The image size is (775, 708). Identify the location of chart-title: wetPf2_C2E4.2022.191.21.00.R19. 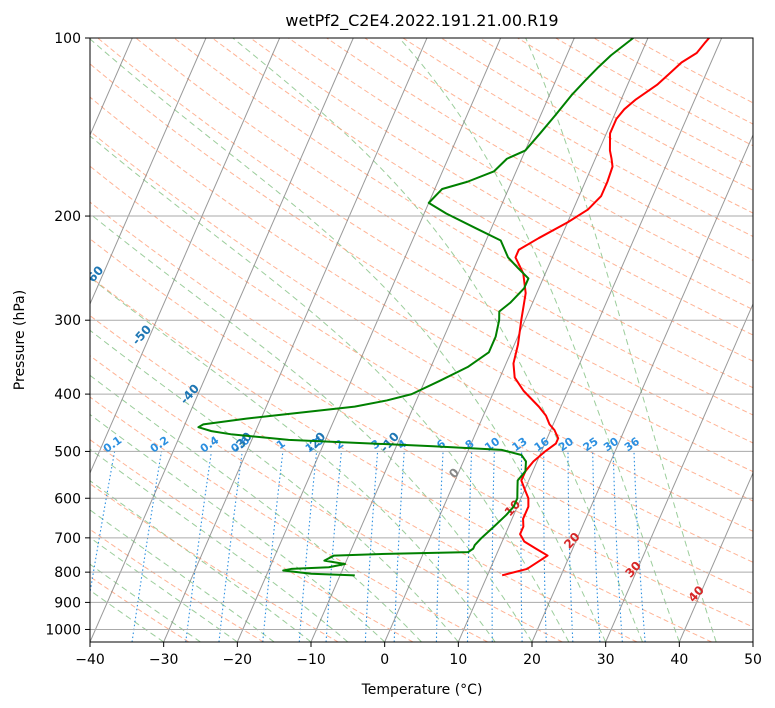
(421, 21).